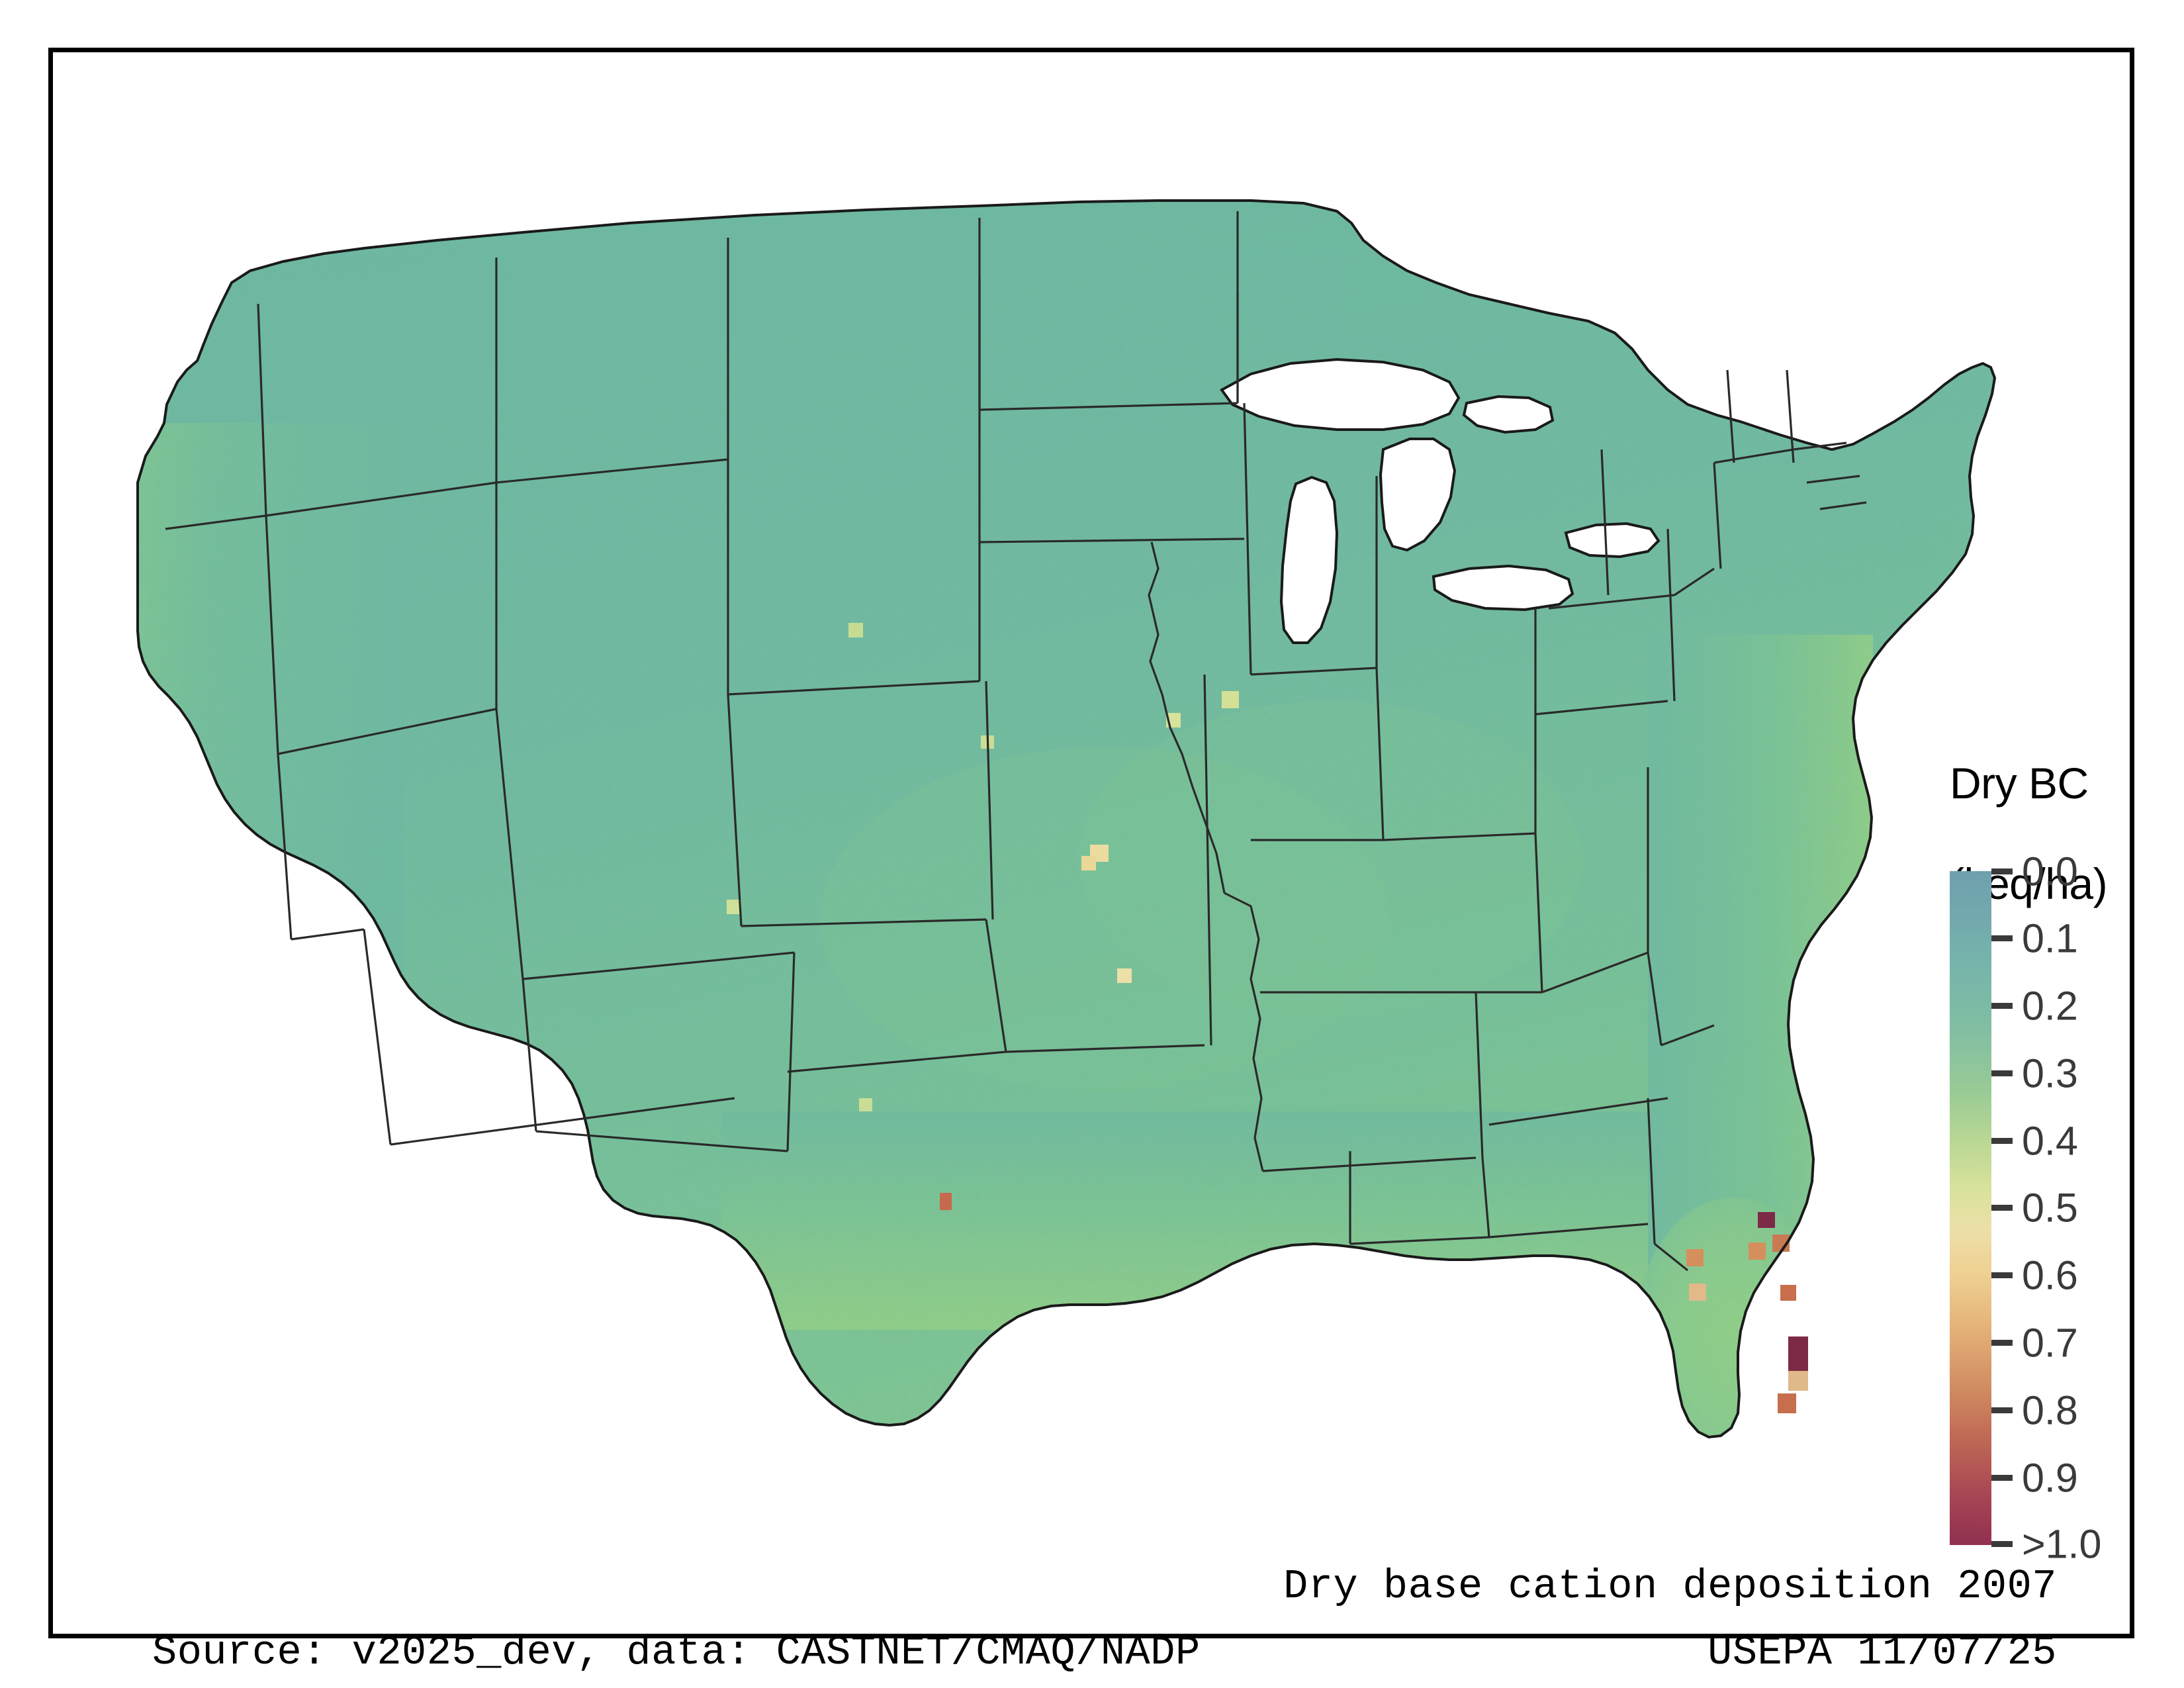  What do you see at coordinates (2050, 1208) in the screenshot?
I see `colorbar-label-5: 0.5` at bounding box center [2050, 1208].